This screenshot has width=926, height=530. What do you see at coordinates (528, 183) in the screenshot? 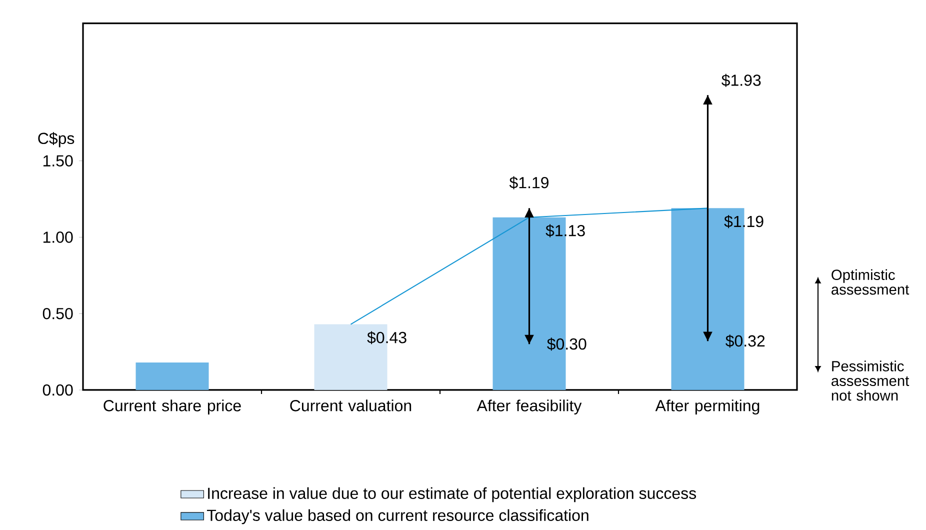
I see `annotation: $1.19` at bounding box center [528, 183].